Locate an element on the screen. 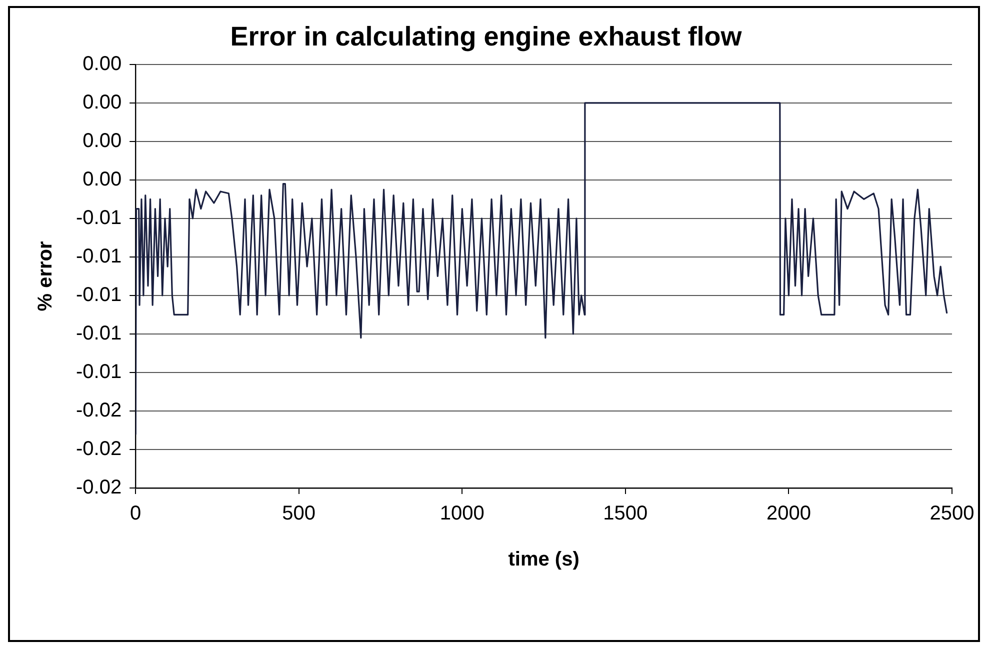 Image resolution: width=992 pixels, height=652 pixels. chart-title: Error in calculating engine exhaust flow is located at coordinates (486, 37).